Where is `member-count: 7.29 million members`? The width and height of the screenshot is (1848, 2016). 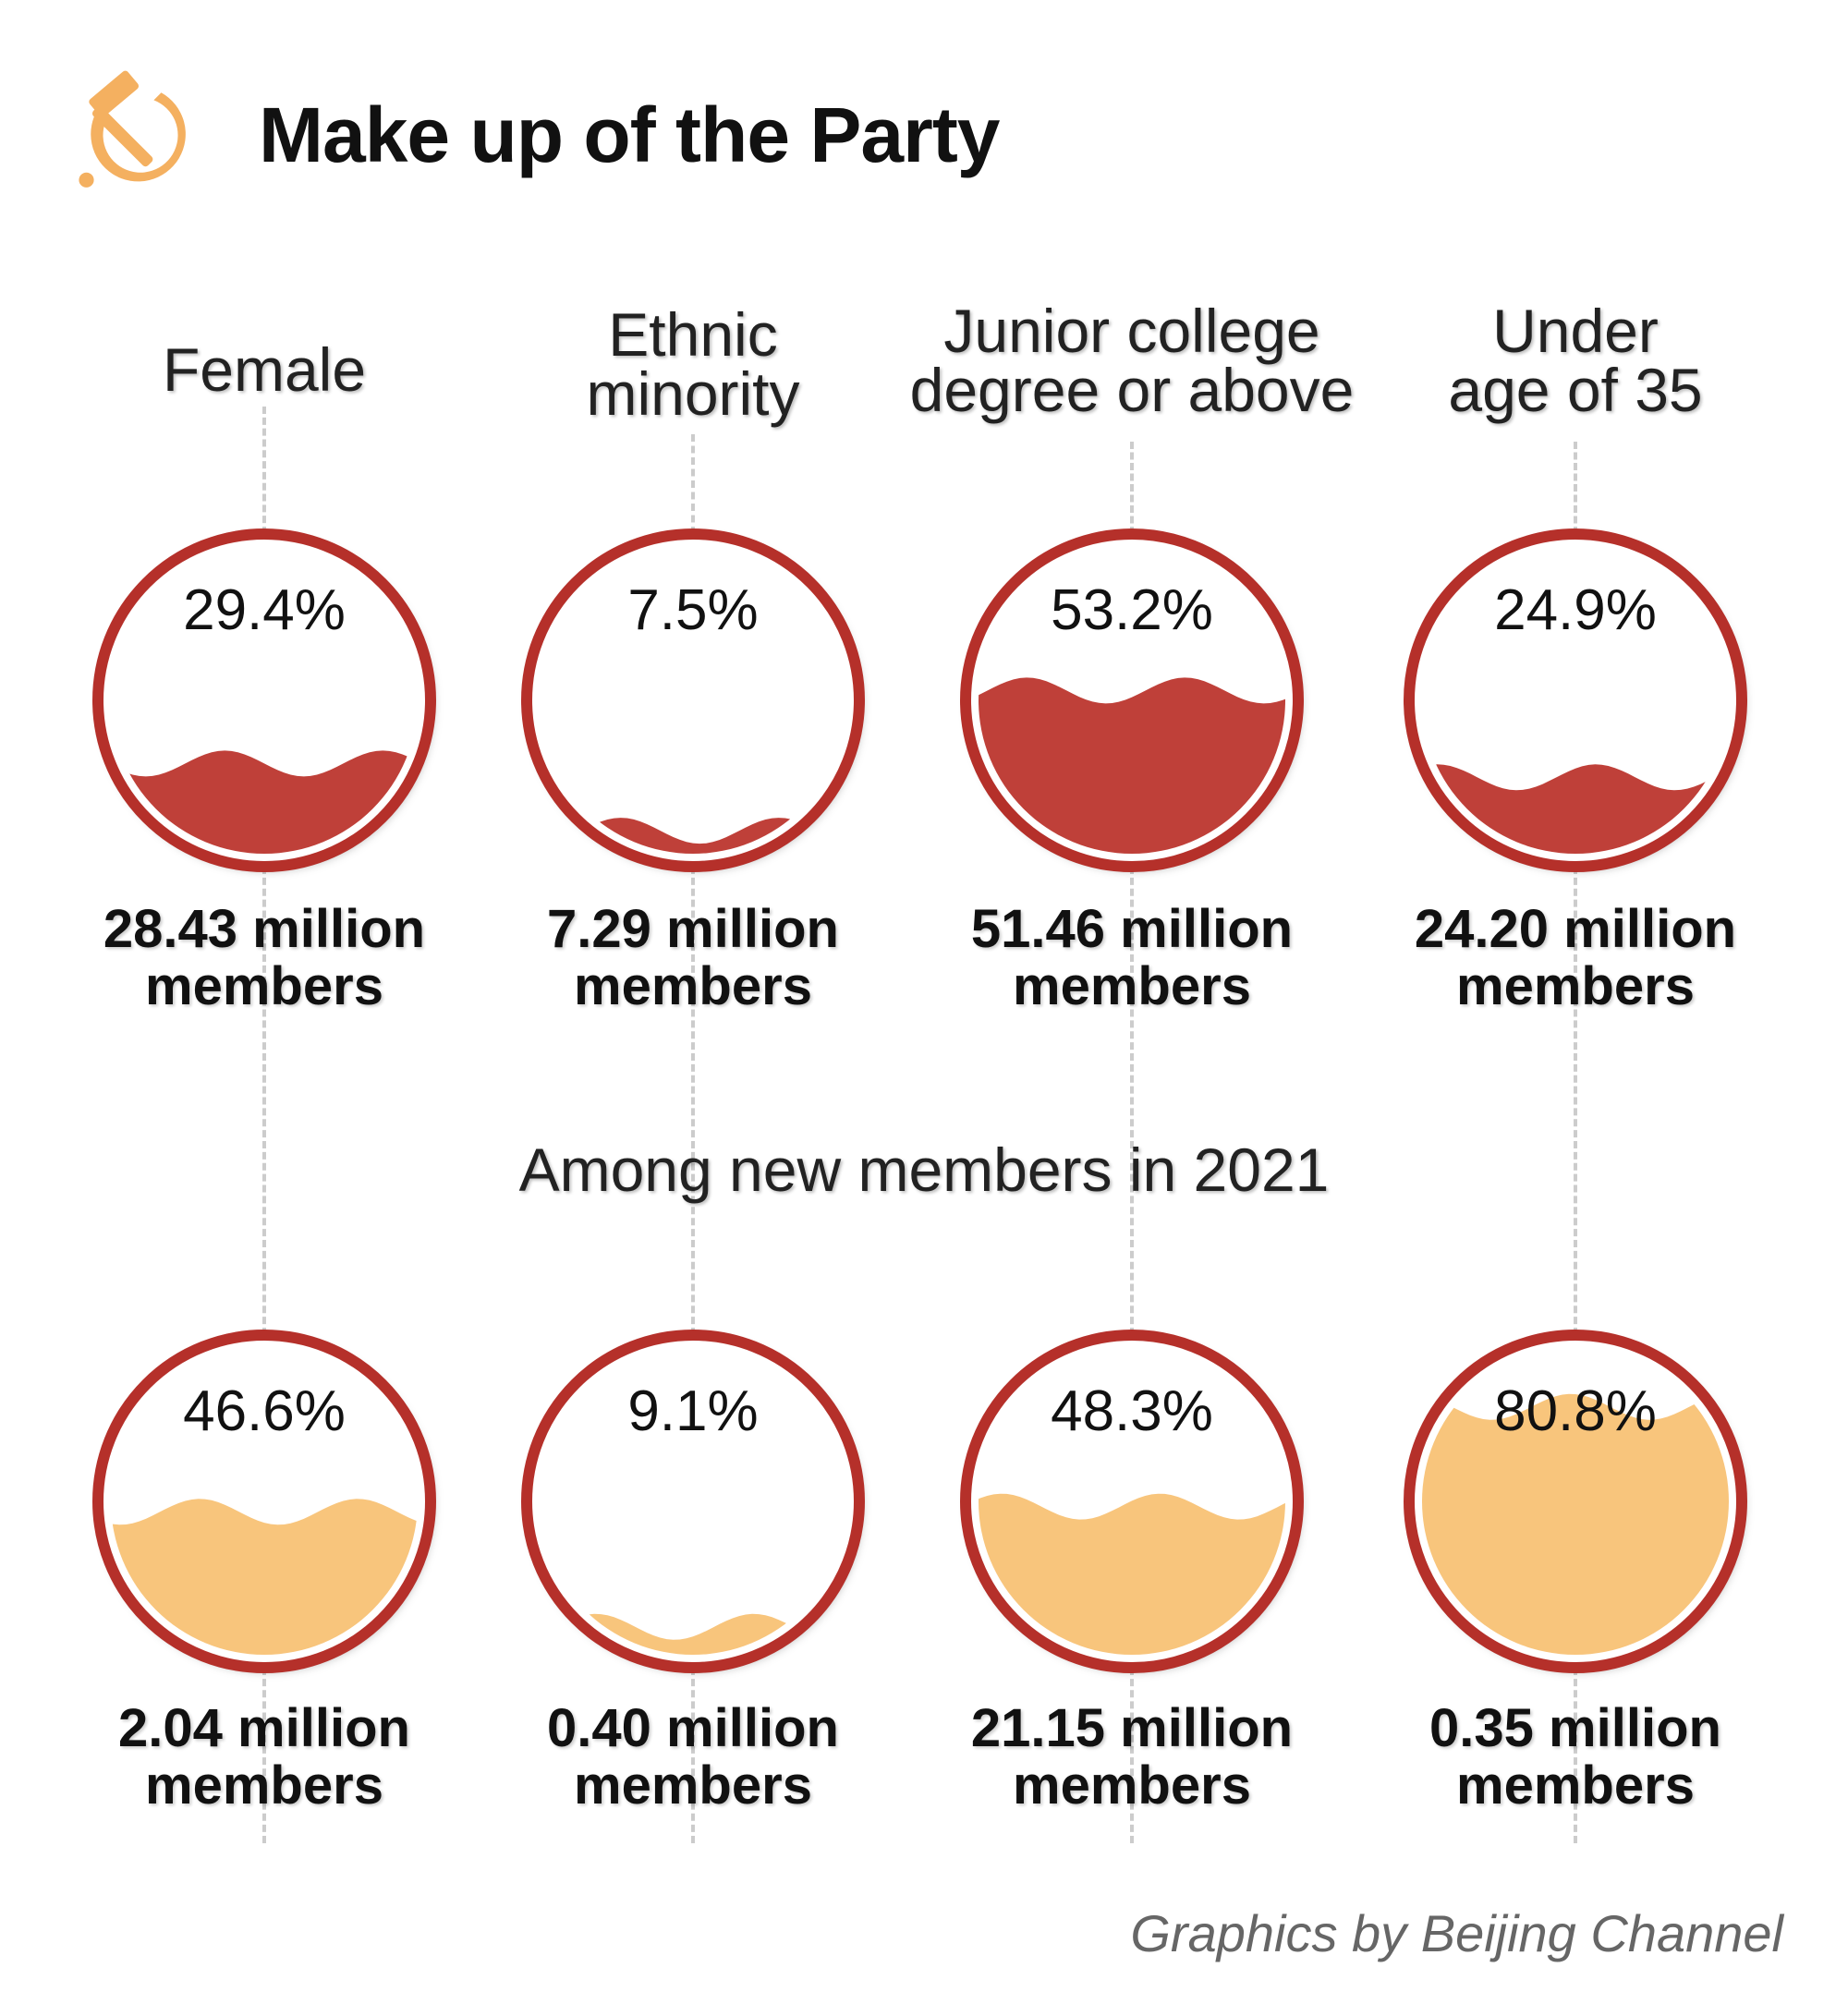
member-count: 7.29 million members is located at coordinates (693, 958).